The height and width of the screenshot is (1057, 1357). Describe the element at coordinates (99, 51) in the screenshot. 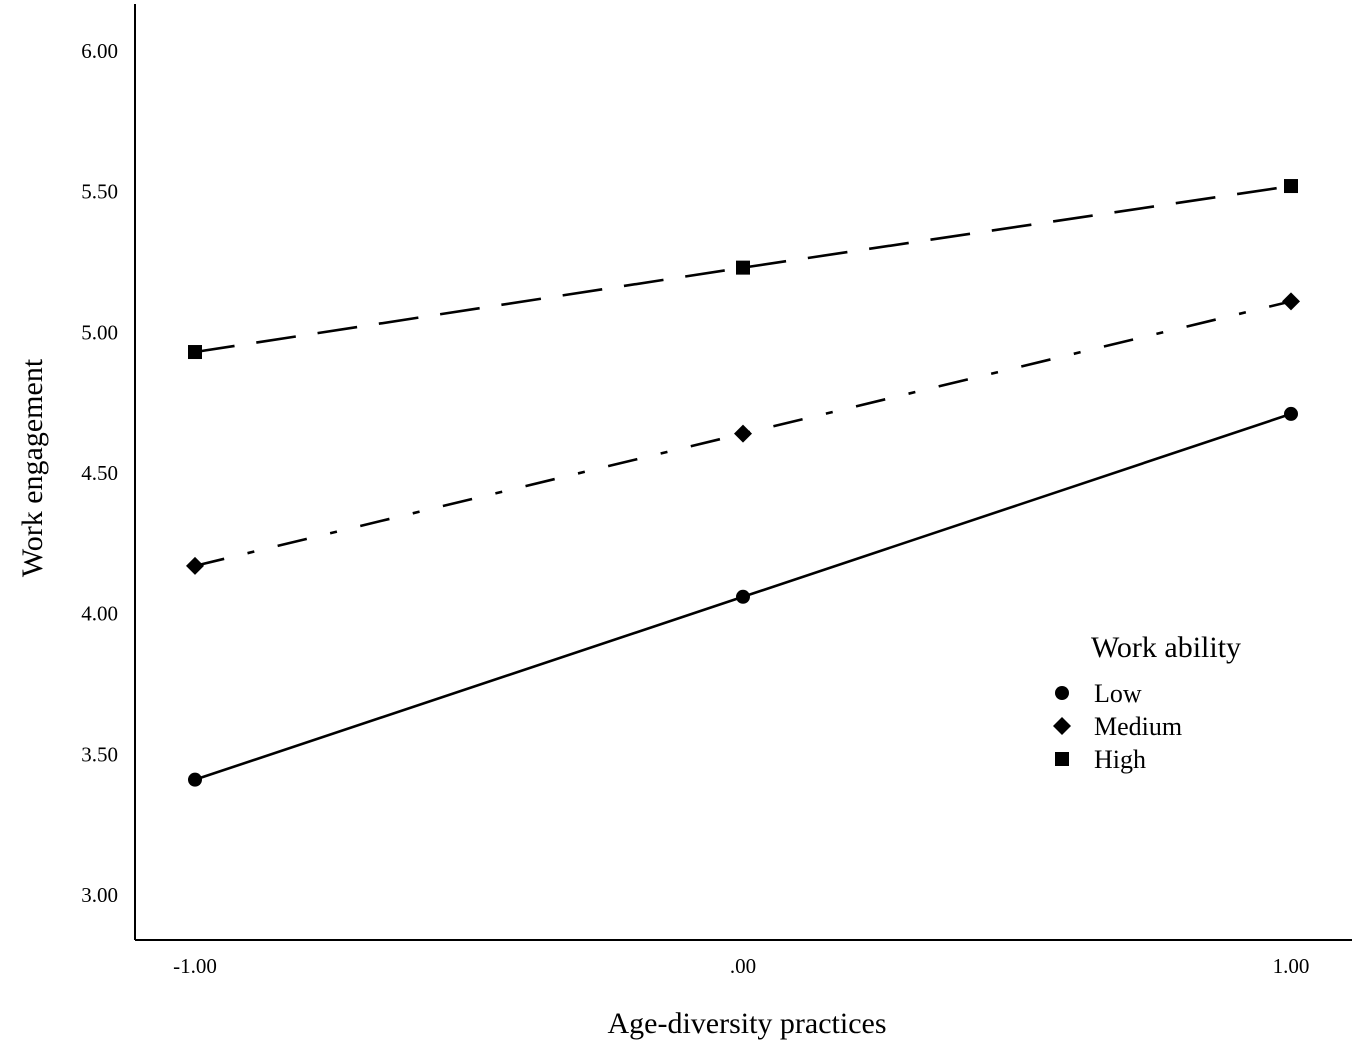

I see `y-tick-label: 6.00` at that location.